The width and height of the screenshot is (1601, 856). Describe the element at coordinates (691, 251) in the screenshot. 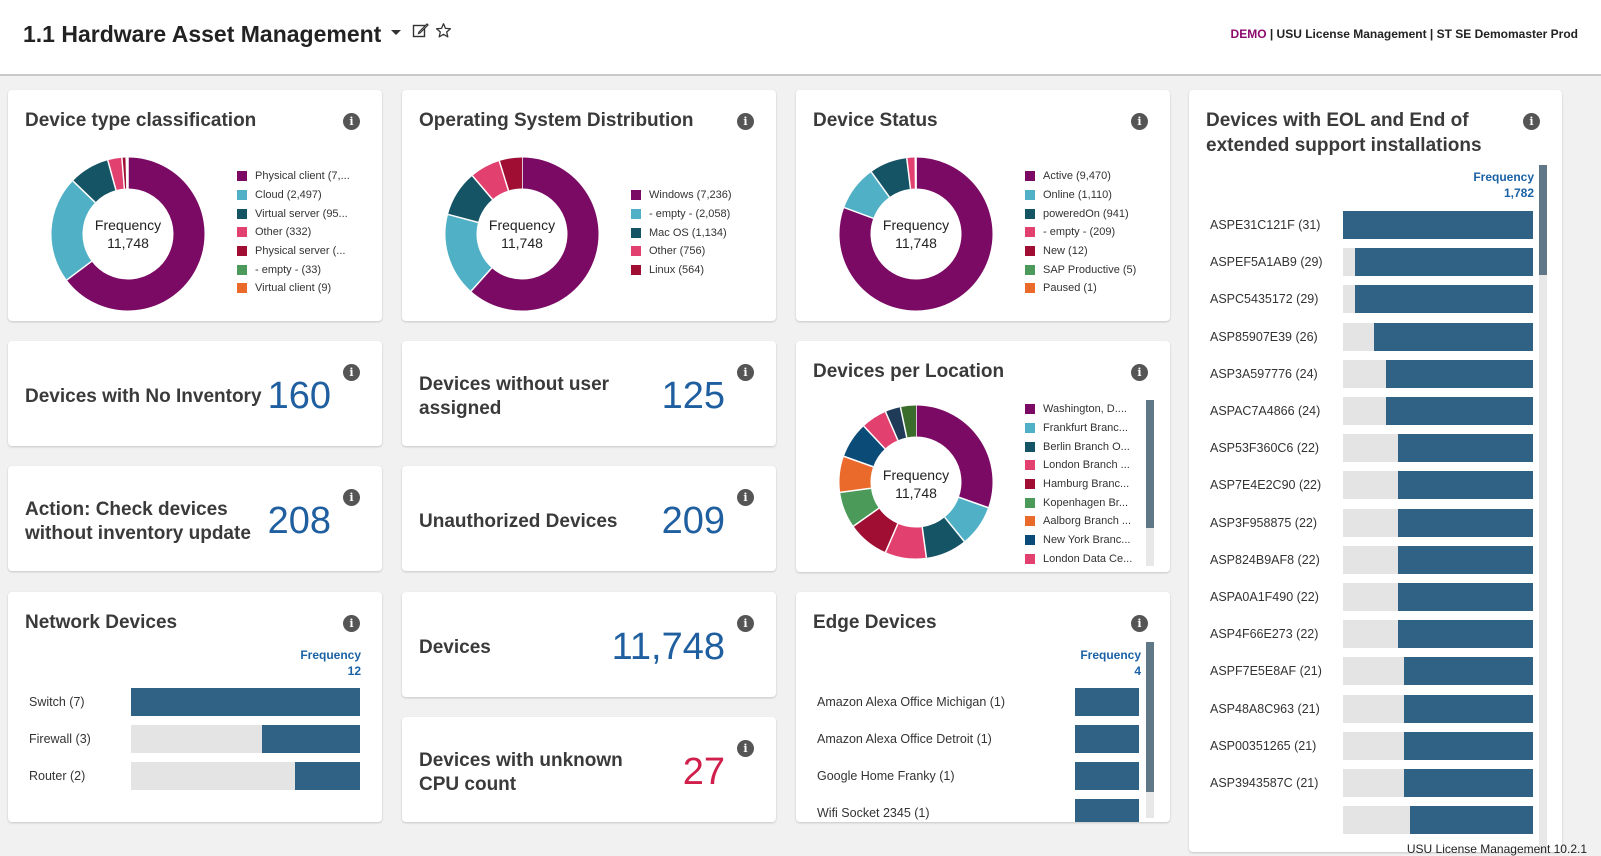

I see `legend-item: Other (756)` at that location.